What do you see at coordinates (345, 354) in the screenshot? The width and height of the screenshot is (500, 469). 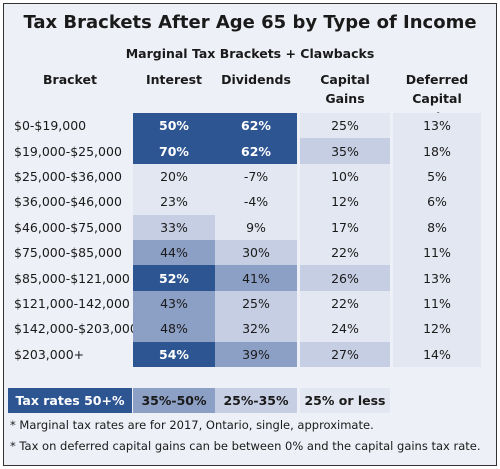 I see `rate-cell: 27%` at bounding box center [345, 354].